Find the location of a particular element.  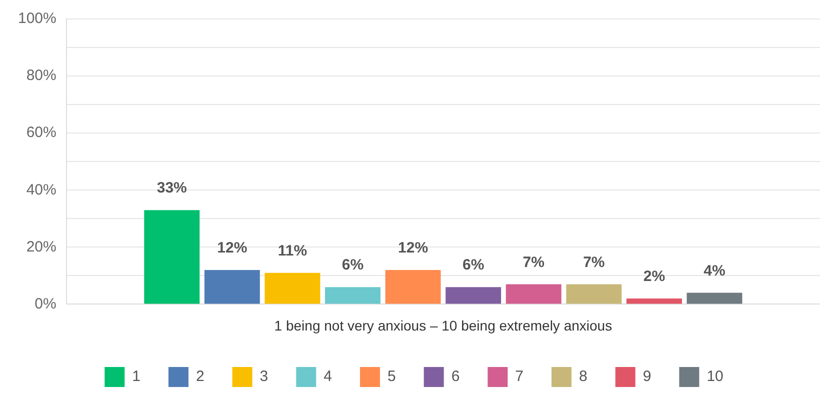

data-label: 11% is located at coordinates (293, 251).